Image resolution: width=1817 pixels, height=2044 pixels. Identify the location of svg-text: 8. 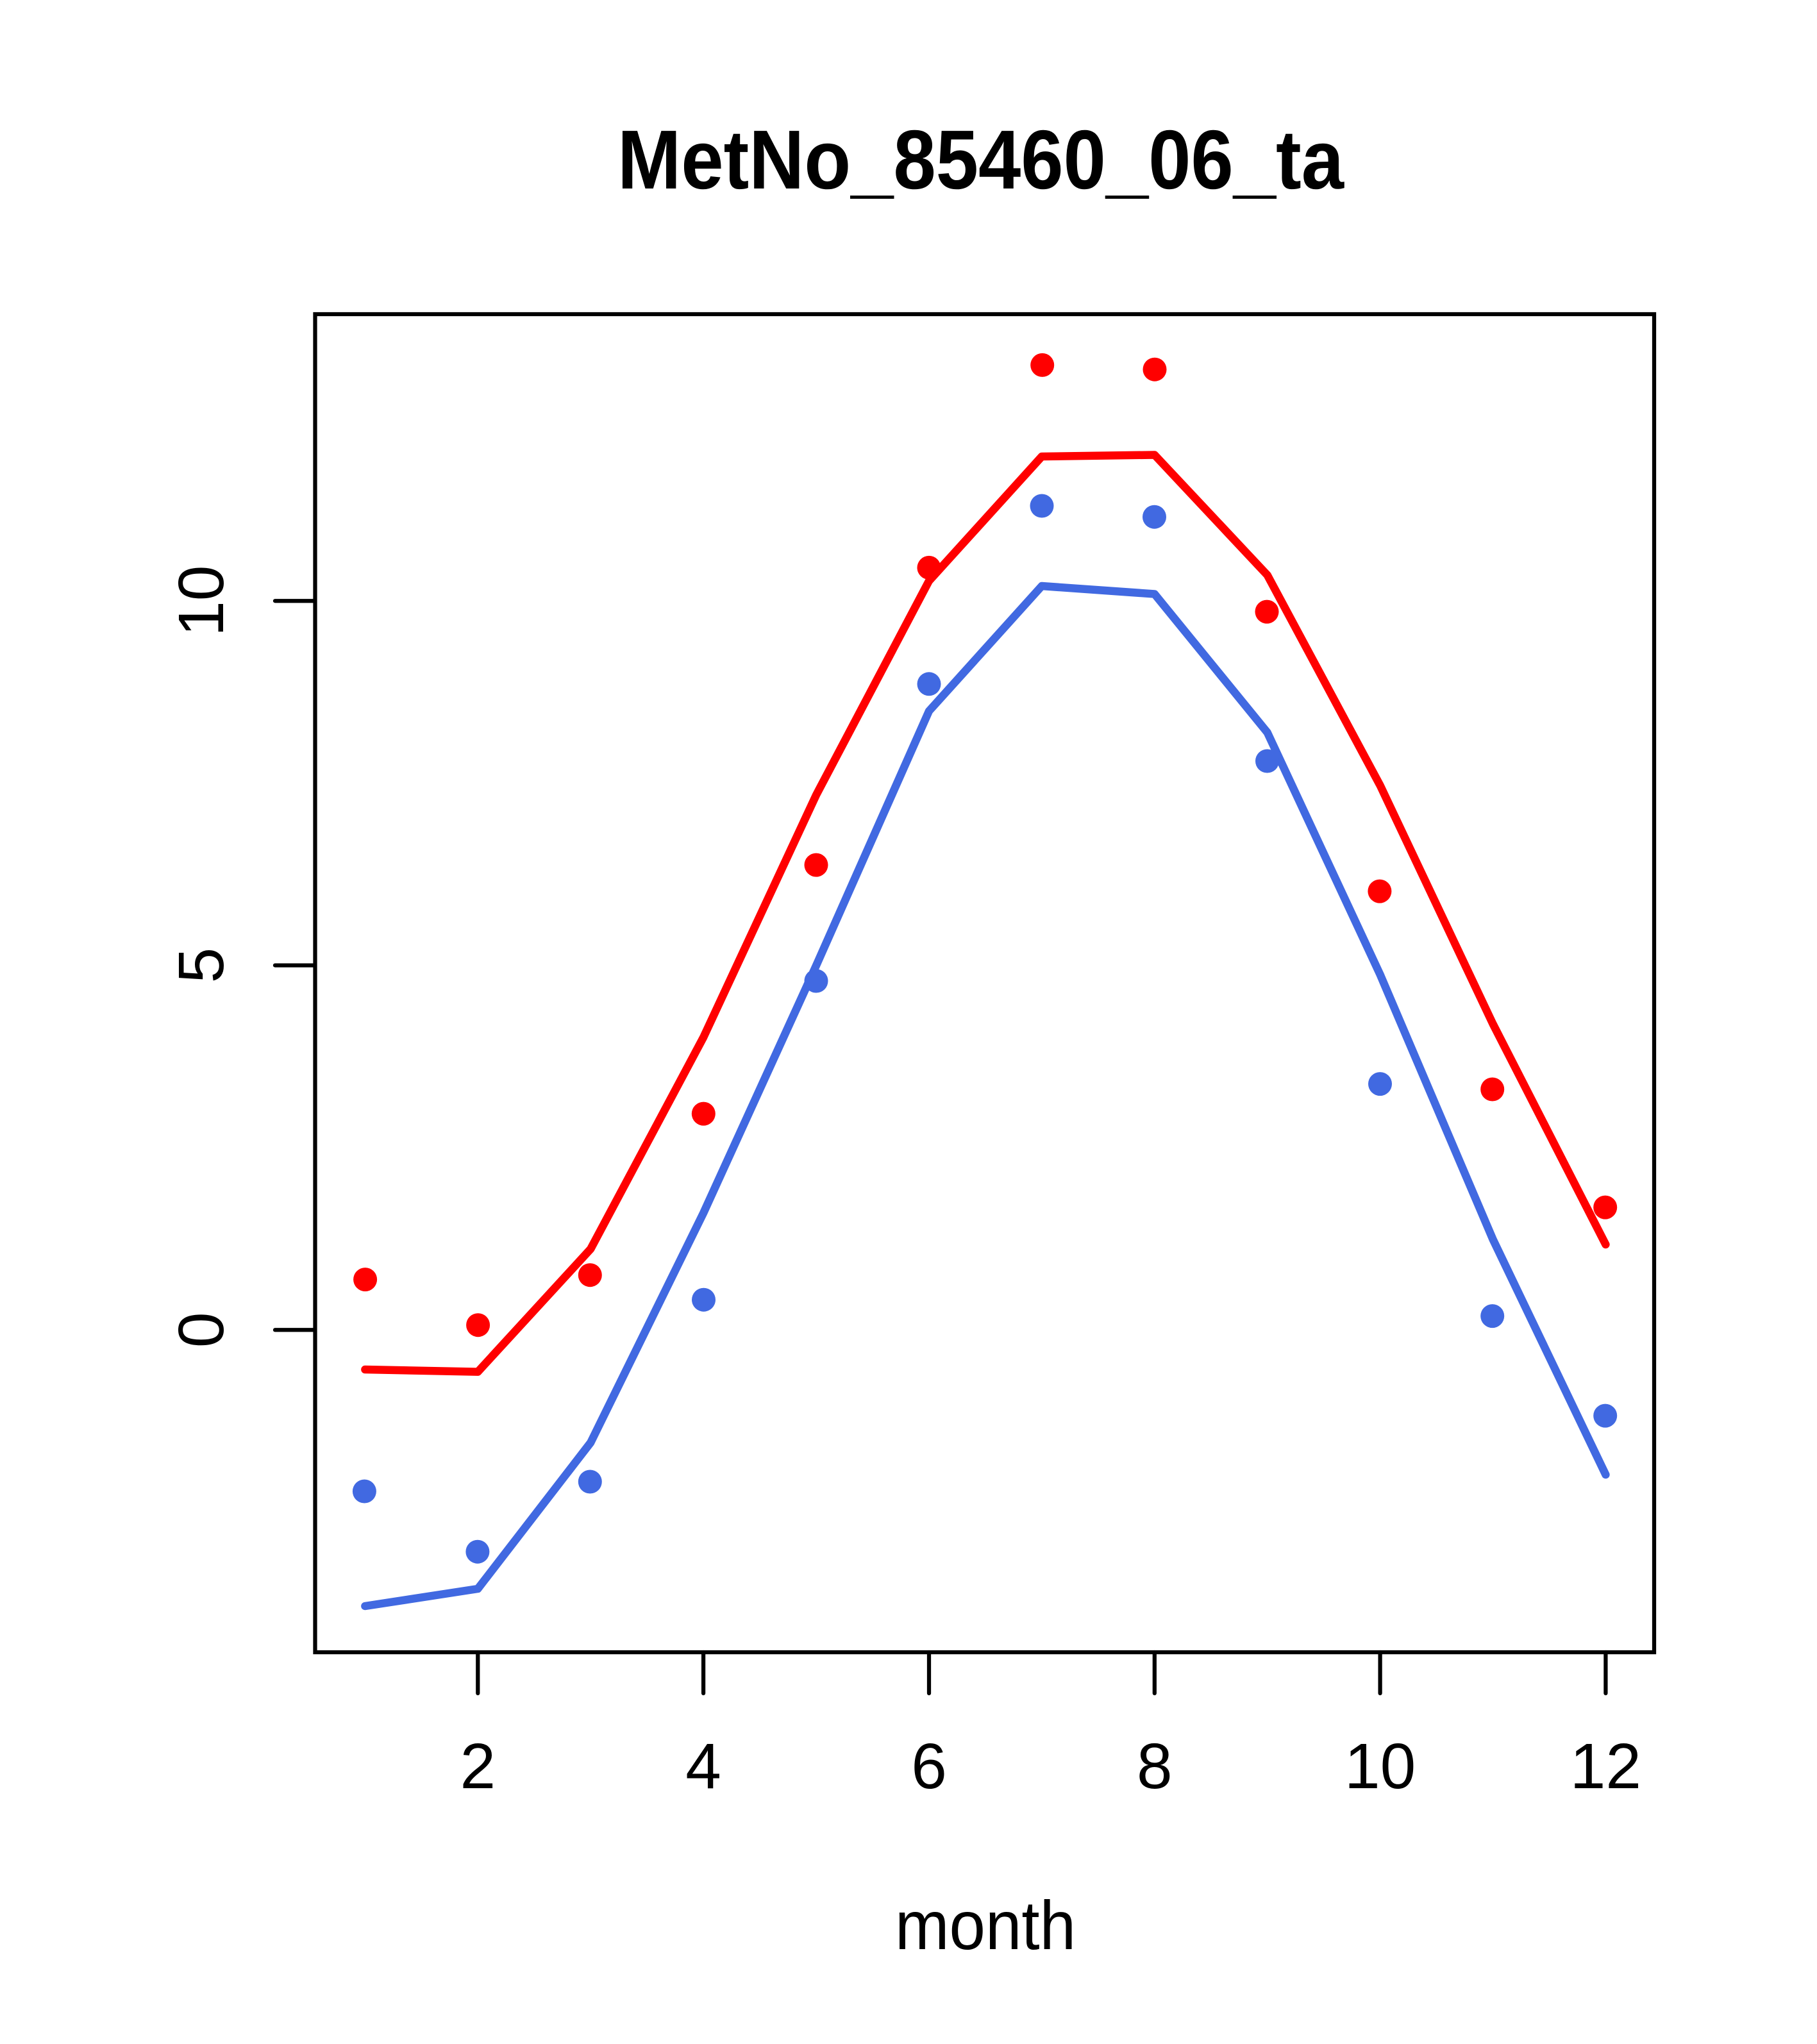
(1155, 1766).